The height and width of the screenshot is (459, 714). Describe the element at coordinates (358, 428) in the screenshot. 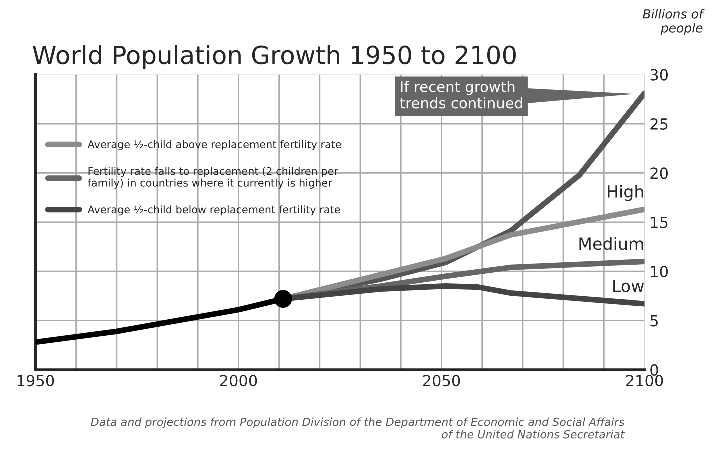

I see `text: Data and projections from Population Division of the Department of Economic and Social Affairs of the United Nations Secretariat` at that location.